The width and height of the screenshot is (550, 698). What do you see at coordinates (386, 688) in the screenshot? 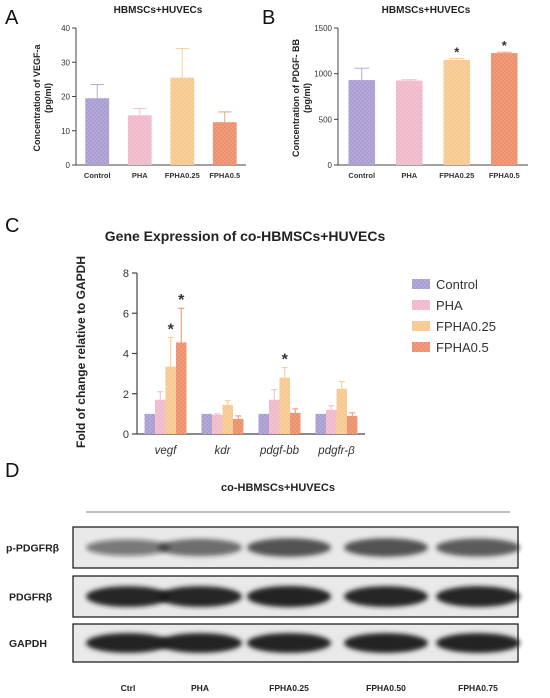
I see `blot-lane-label: FPHA0.50` at bounding box center [386, 688].